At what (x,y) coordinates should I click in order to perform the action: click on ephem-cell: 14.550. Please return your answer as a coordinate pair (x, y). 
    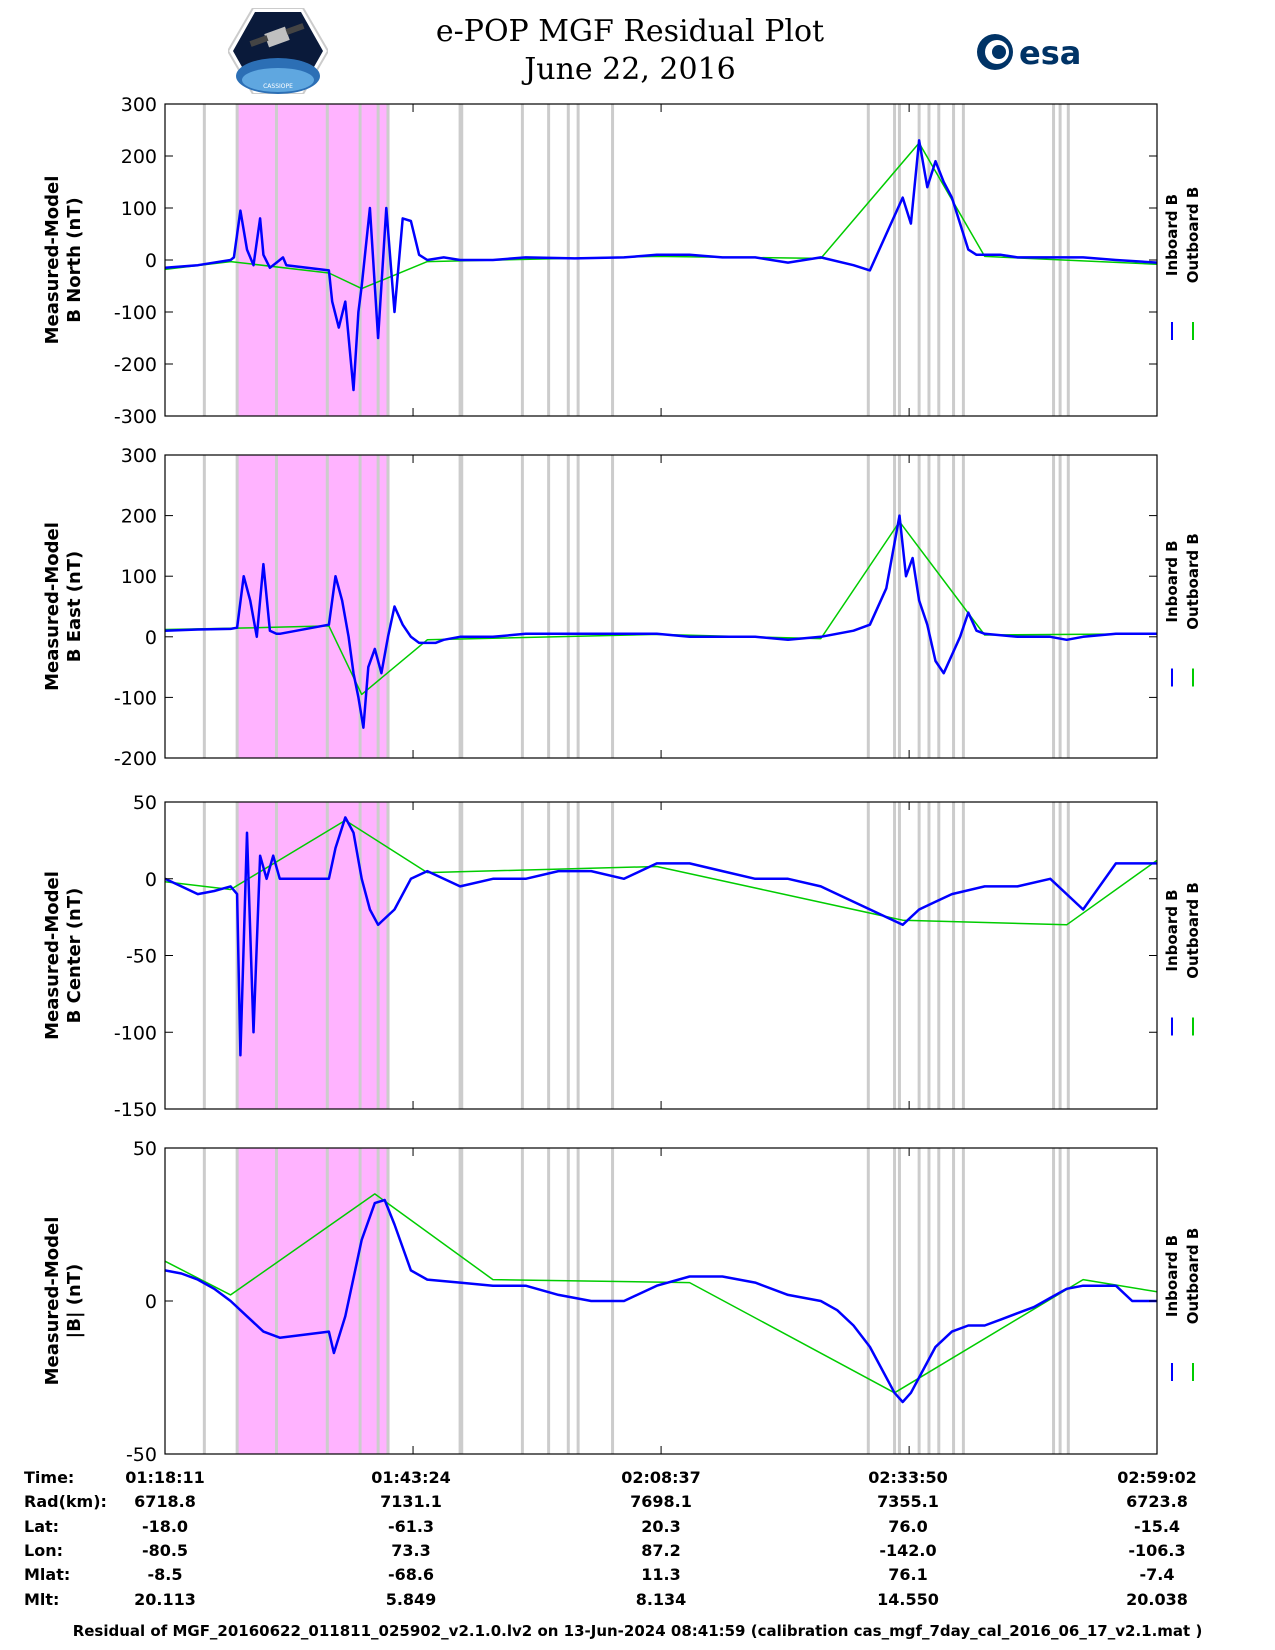
    Looking at the image, I should click on (908, 1599).